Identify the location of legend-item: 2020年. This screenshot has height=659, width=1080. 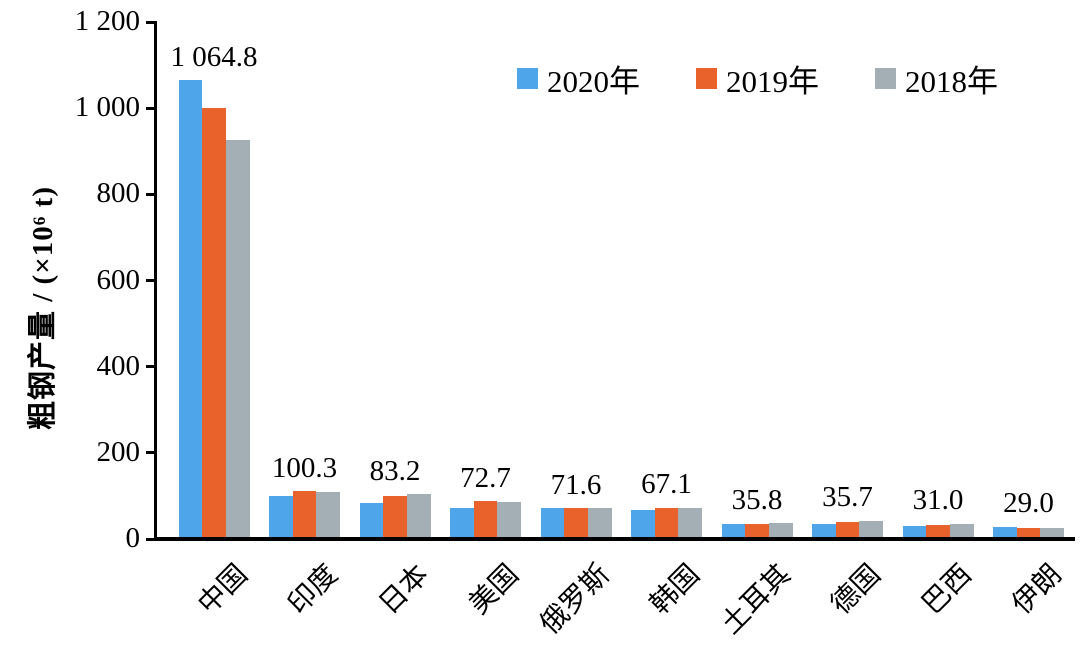
(578, 78).